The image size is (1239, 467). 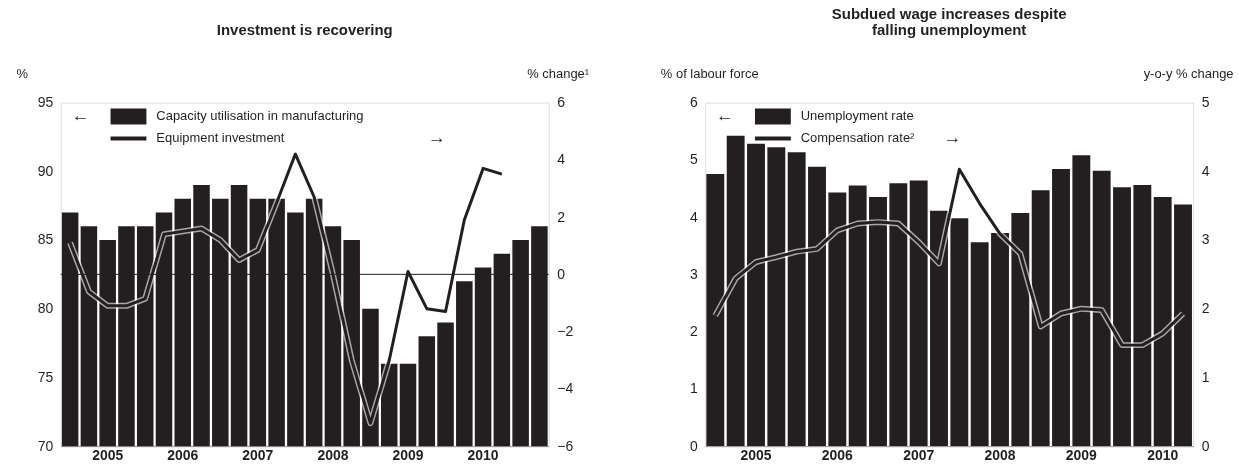 I want to click on legend-label: Compensation rate², so click(x=858, y=138).